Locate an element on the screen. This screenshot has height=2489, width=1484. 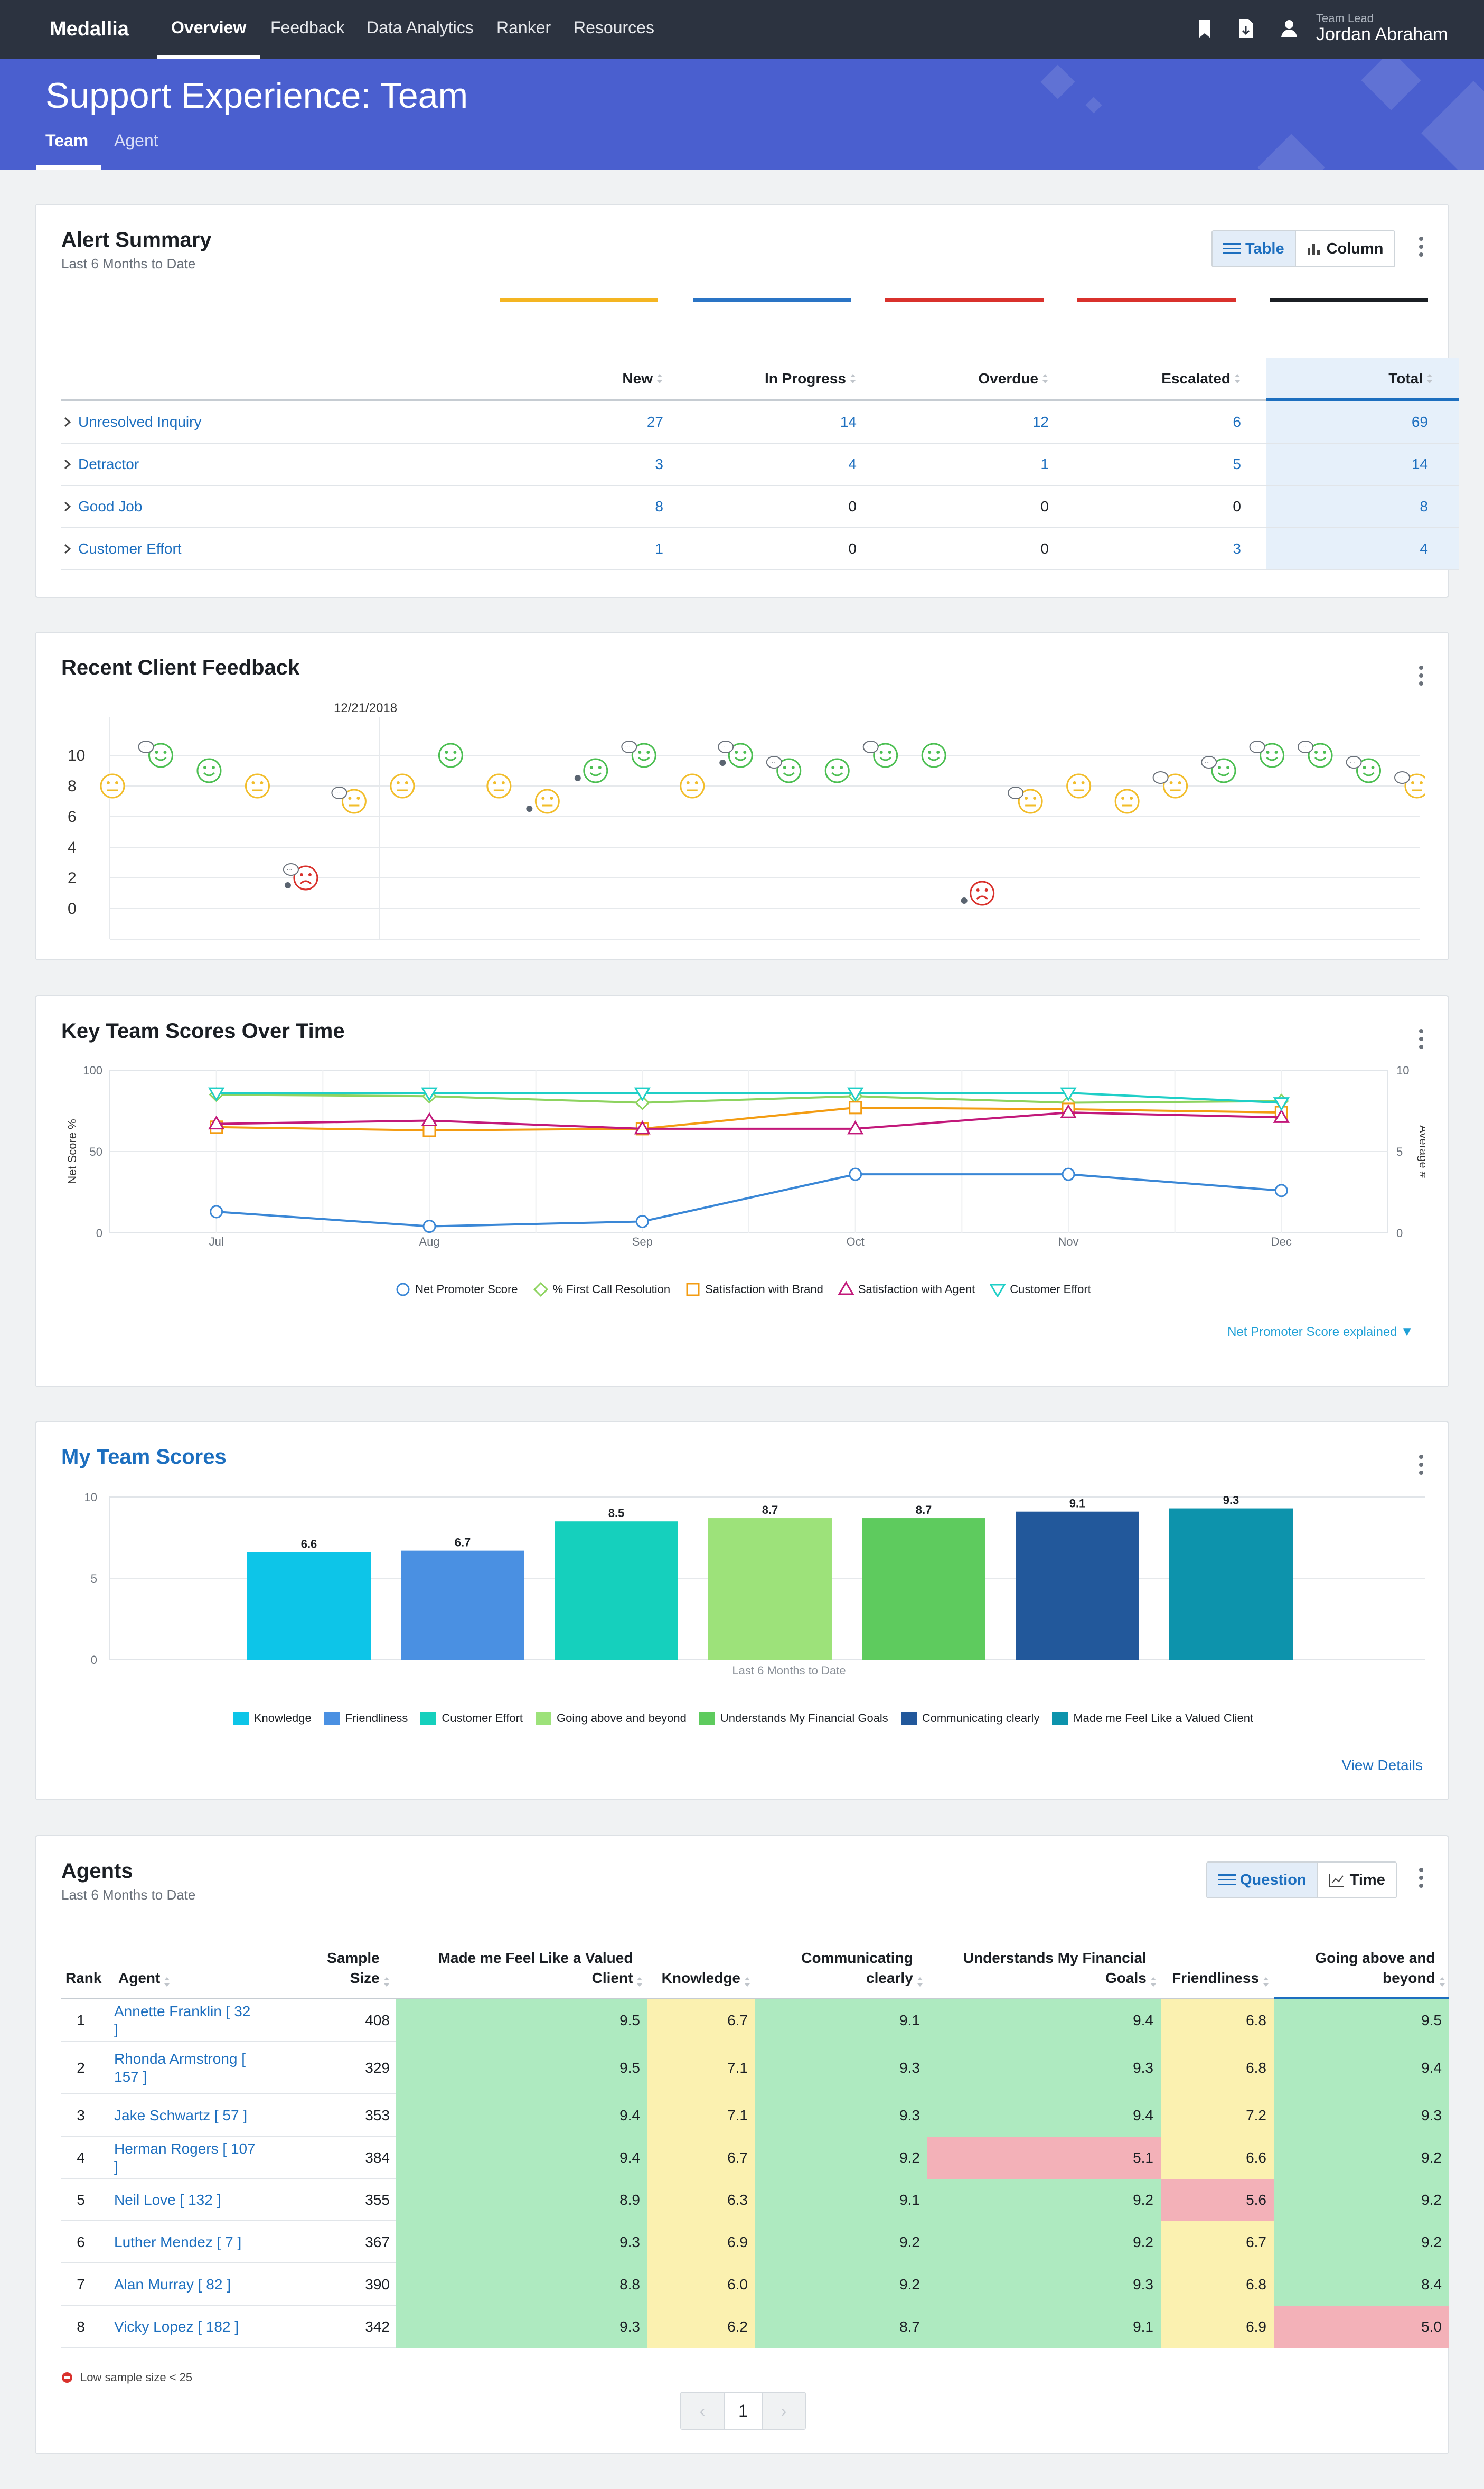
column-header-new: New is located at coordinates (581, 378).